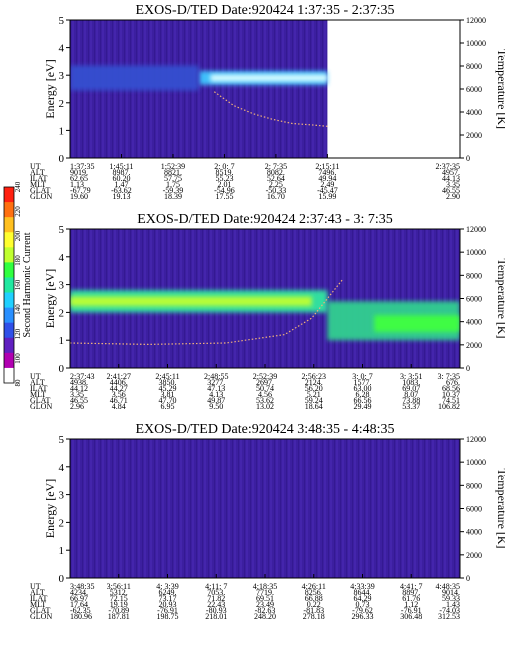 This screenshot has width=505, height=649. I want to click on table-cell: 66.97, so click(79, 598).